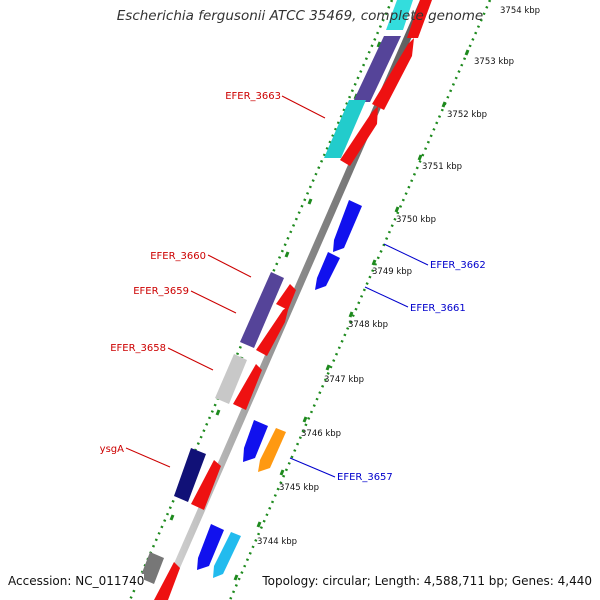  I want to click on scale-label: 3744 kbp, so click(277, 542).